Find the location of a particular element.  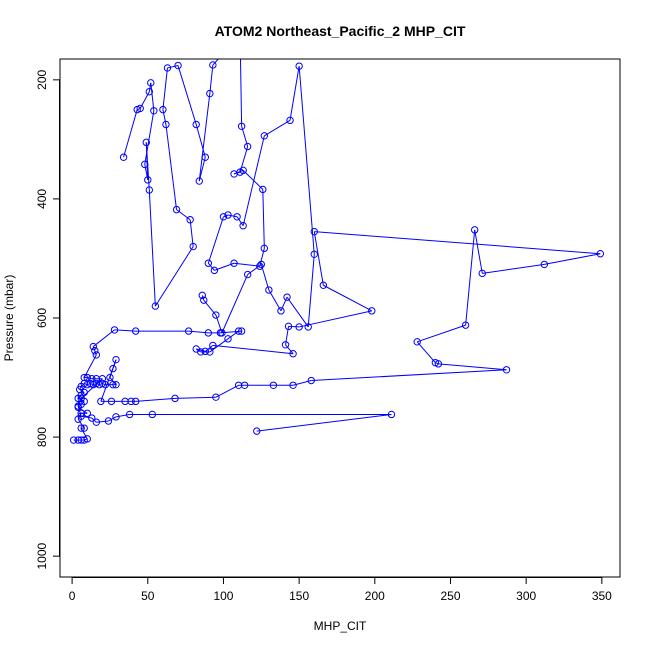

y-tick-label: 200 is located at coordinates (42, 80).